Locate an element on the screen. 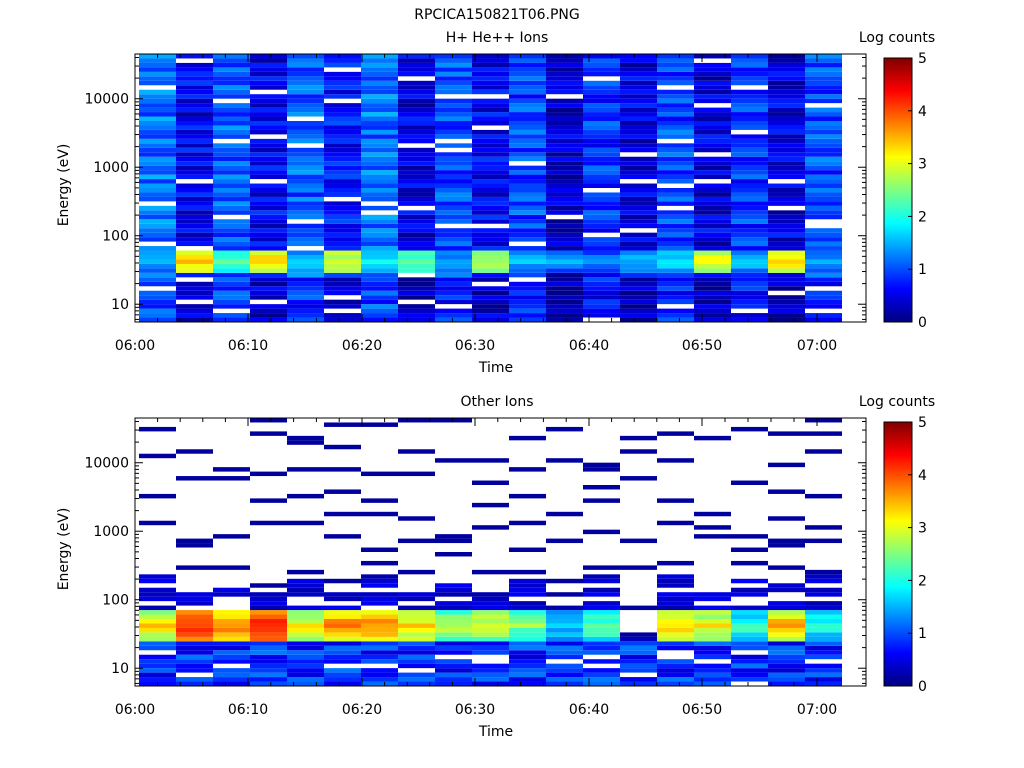 The width and height of the screenshot is (1024, 768). colorbar-tick-label: 0 is located at coordinates (922, 323).